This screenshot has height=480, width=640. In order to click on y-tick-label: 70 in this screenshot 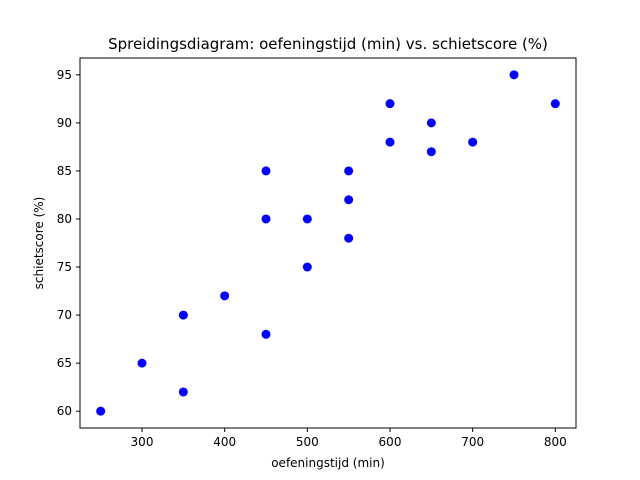, I will do `click(64, 315)`.